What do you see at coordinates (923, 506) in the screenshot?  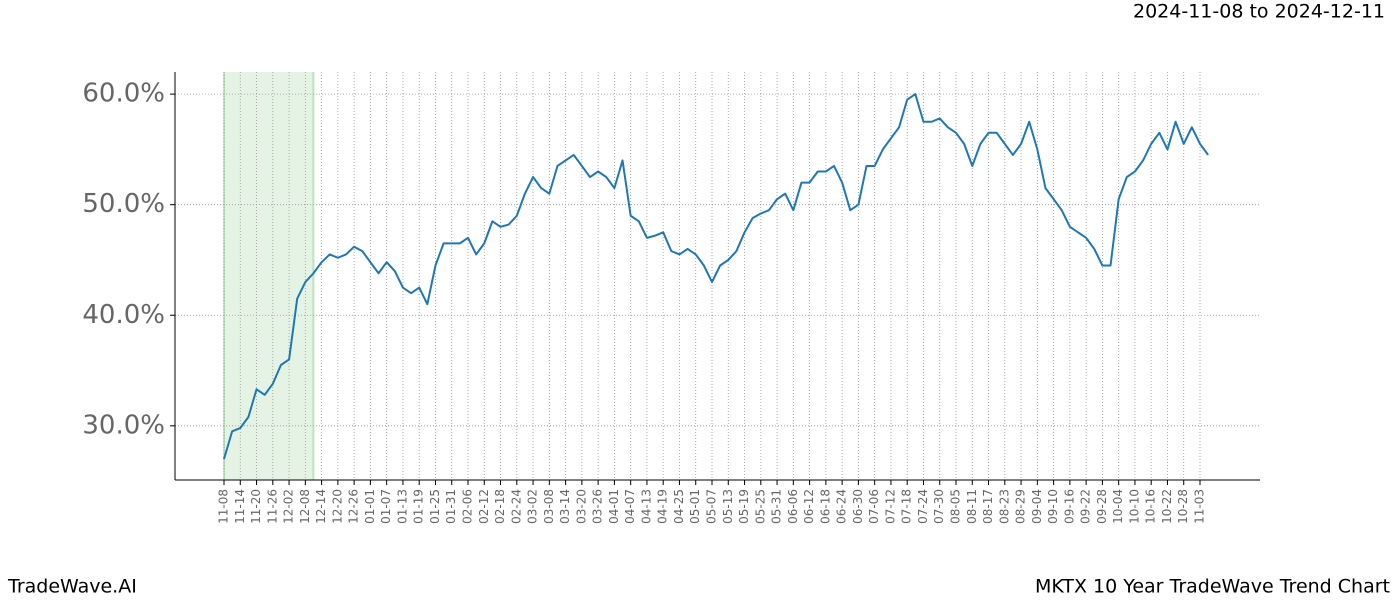 I see `x-tick-label: 07-24` at bounding box center [923, 506].